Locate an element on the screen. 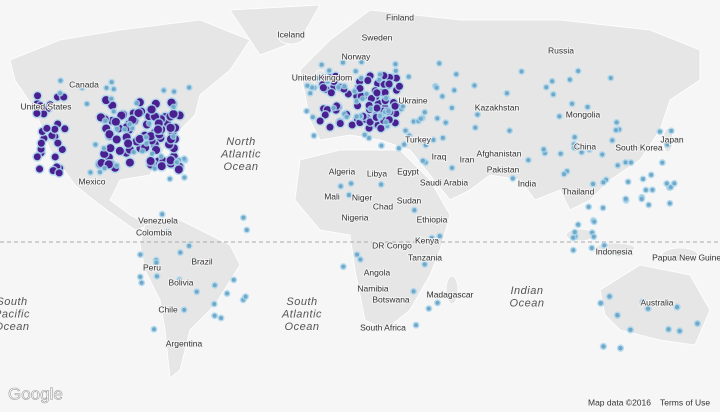  ocean-label: North is located at coordinates (240, 142).